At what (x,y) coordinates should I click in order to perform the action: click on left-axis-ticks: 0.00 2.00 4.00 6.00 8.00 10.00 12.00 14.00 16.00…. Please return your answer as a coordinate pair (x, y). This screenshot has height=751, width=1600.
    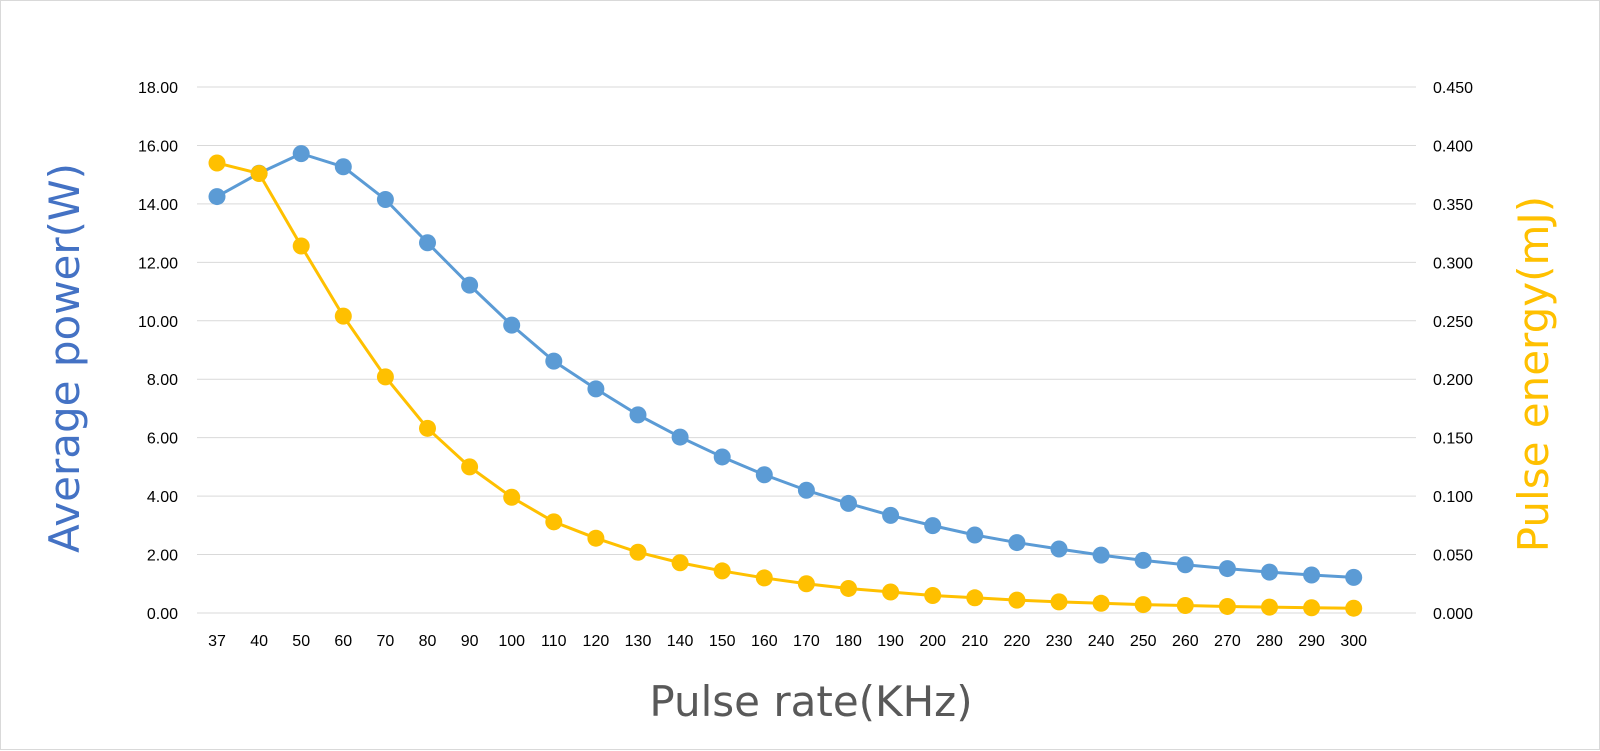
    Looking at the image, I should click on (158, 351).